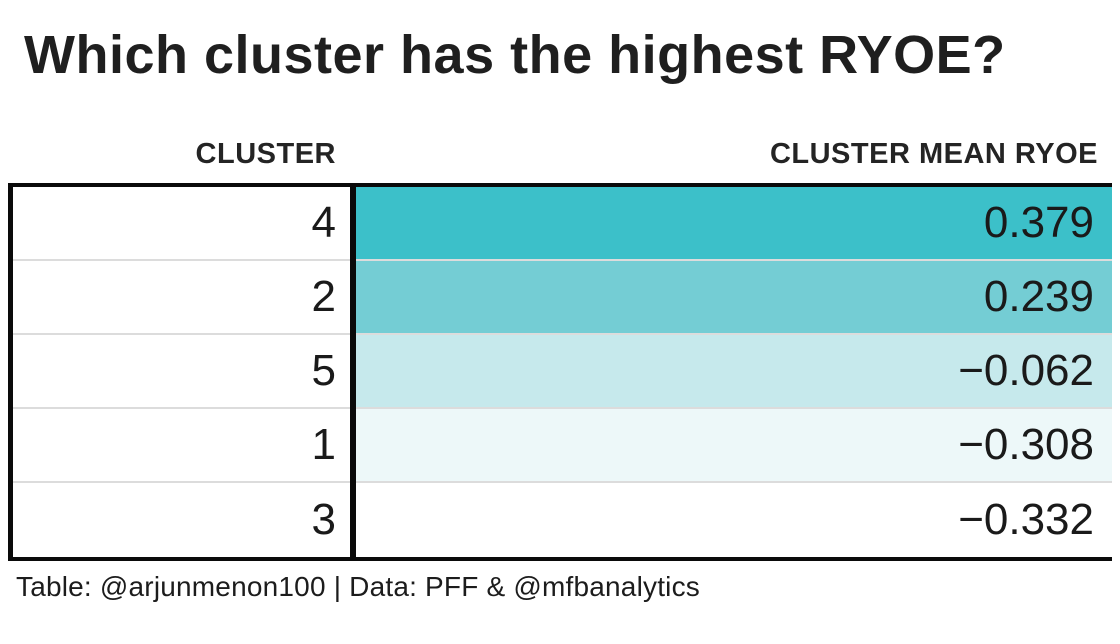 This screenshot has width=1120, height=644. Describe the element at coordinates (323, 371) in the screenshot. I see `cluster-cell: 5` at that location.